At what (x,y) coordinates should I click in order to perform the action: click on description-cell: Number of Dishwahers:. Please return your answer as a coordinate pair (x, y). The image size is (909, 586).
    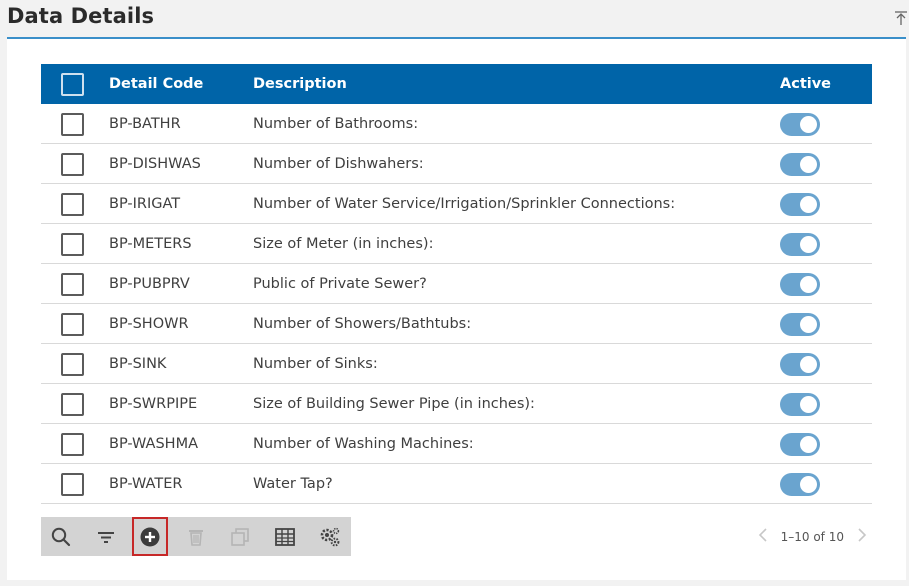
    Looking at the image, I should click on (338, 164).